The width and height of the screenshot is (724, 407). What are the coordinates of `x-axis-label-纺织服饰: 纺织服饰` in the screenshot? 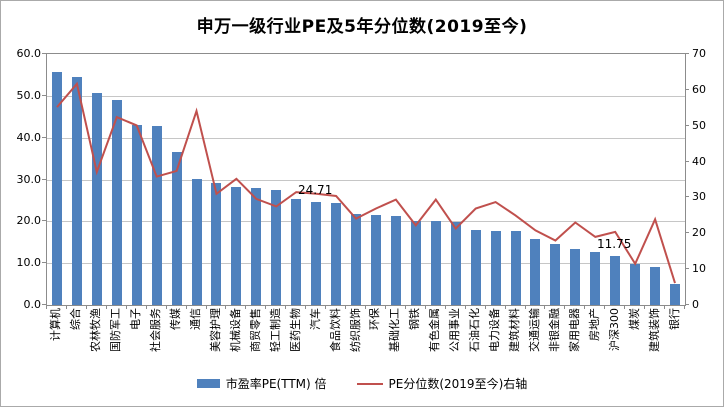 It's located at (355, 330).